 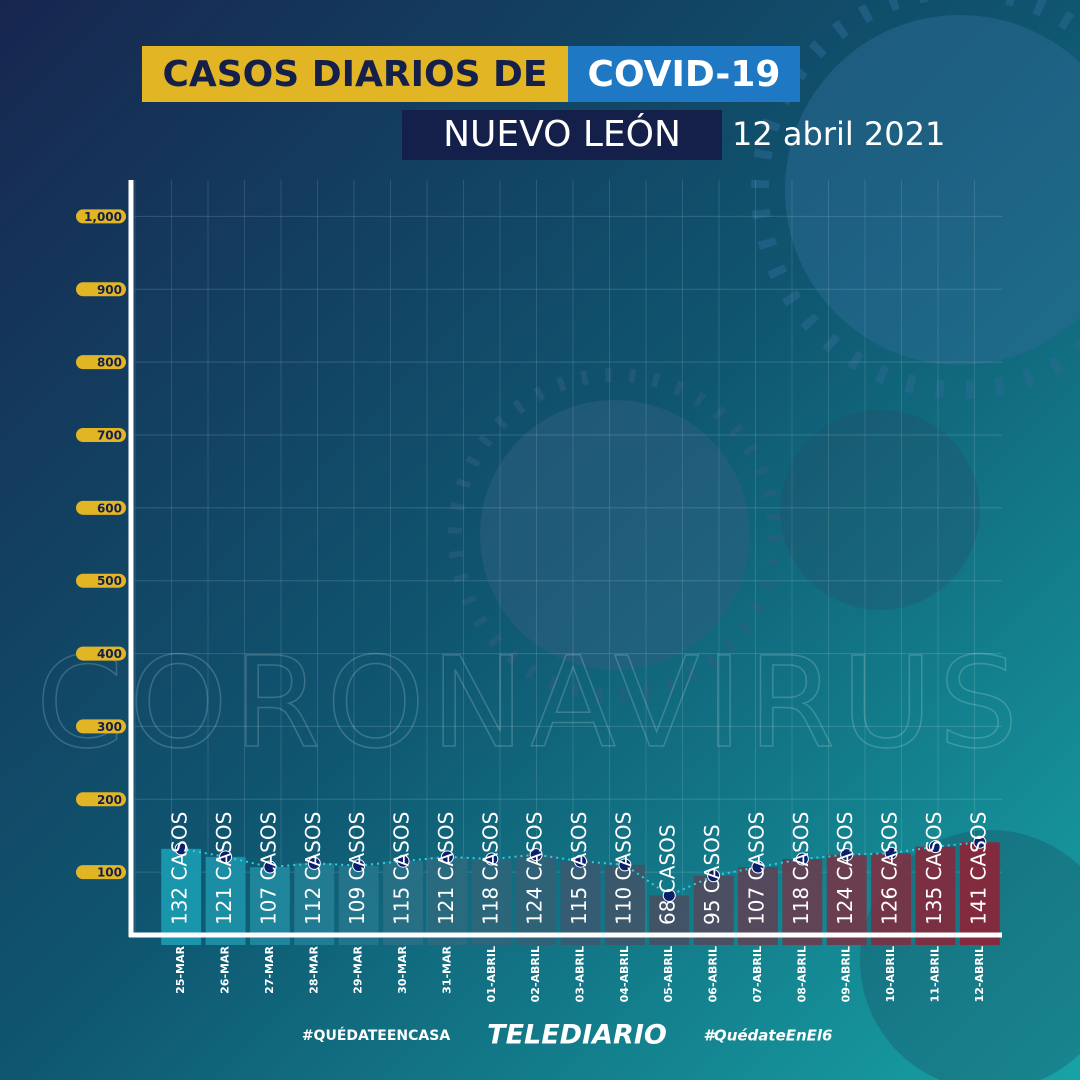 I want to click on title-highlight: COVID-19, so click(x=684, y=74).